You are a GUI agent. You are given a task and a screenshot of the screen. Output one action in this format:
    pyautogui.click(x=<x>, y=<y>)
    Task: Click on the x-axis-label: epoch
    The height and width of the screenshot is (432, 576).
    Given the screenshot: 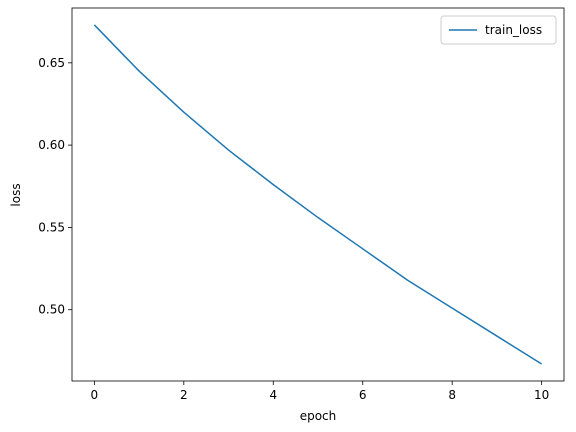 What is the action you would take?
    pyautogui.click(x=318, y=416)
    